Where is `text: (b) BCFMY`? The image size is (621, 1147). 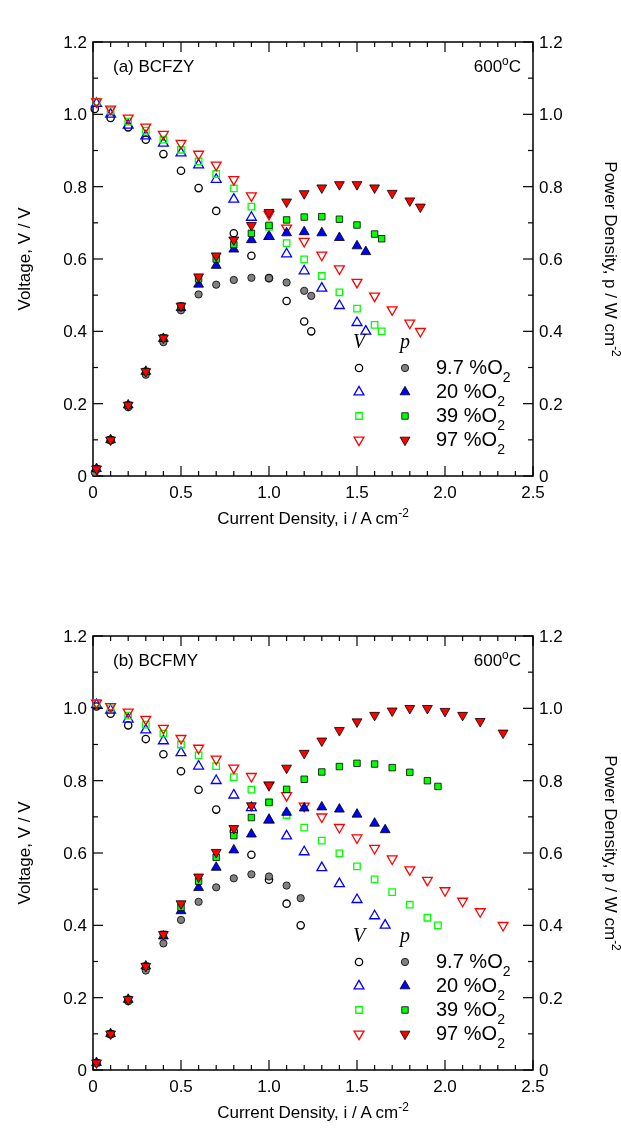
text: (b) BCFMY is located at coordinates (155, 660).